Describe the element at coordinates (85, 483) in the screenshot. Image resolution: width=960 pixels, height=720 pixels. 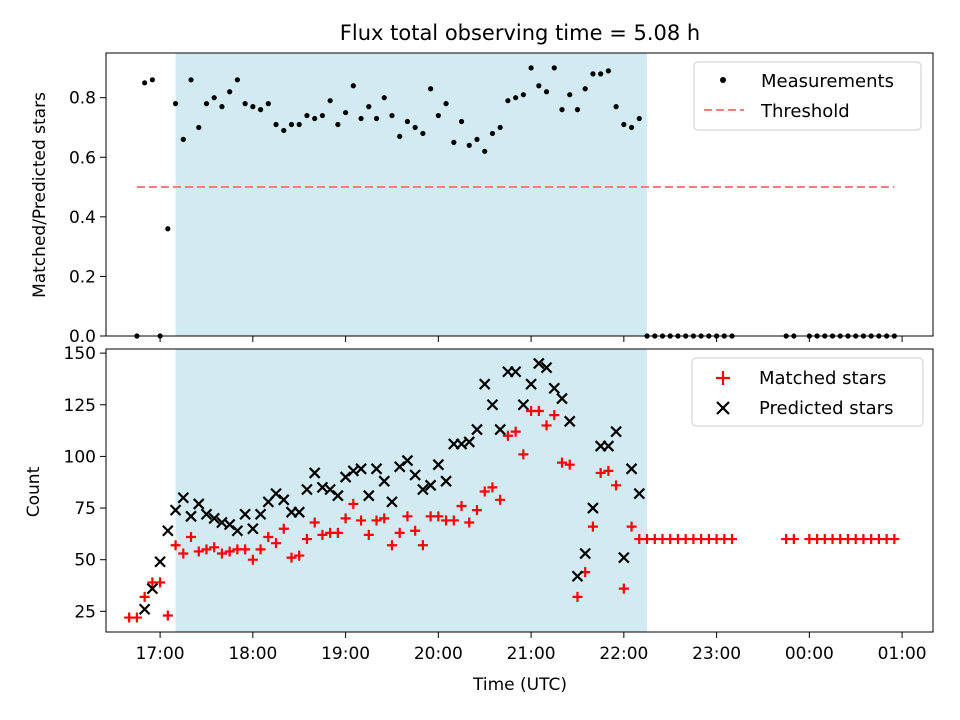
I see `bottom-y-ticks: 25 50 75 100 125 150` at that location.